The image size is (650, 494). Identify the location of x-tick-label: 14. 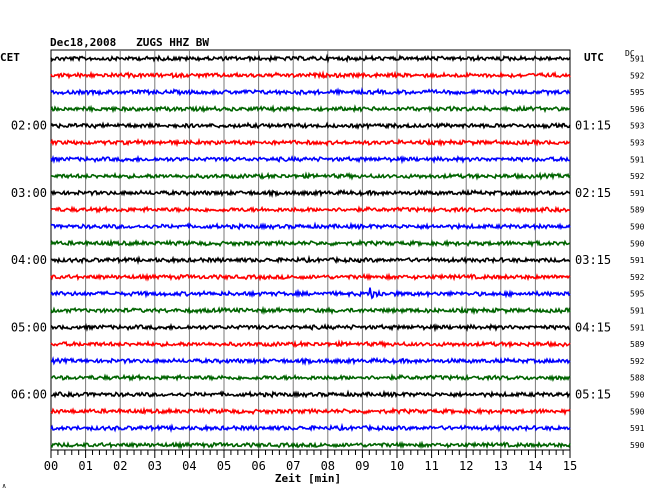
(535, 466).